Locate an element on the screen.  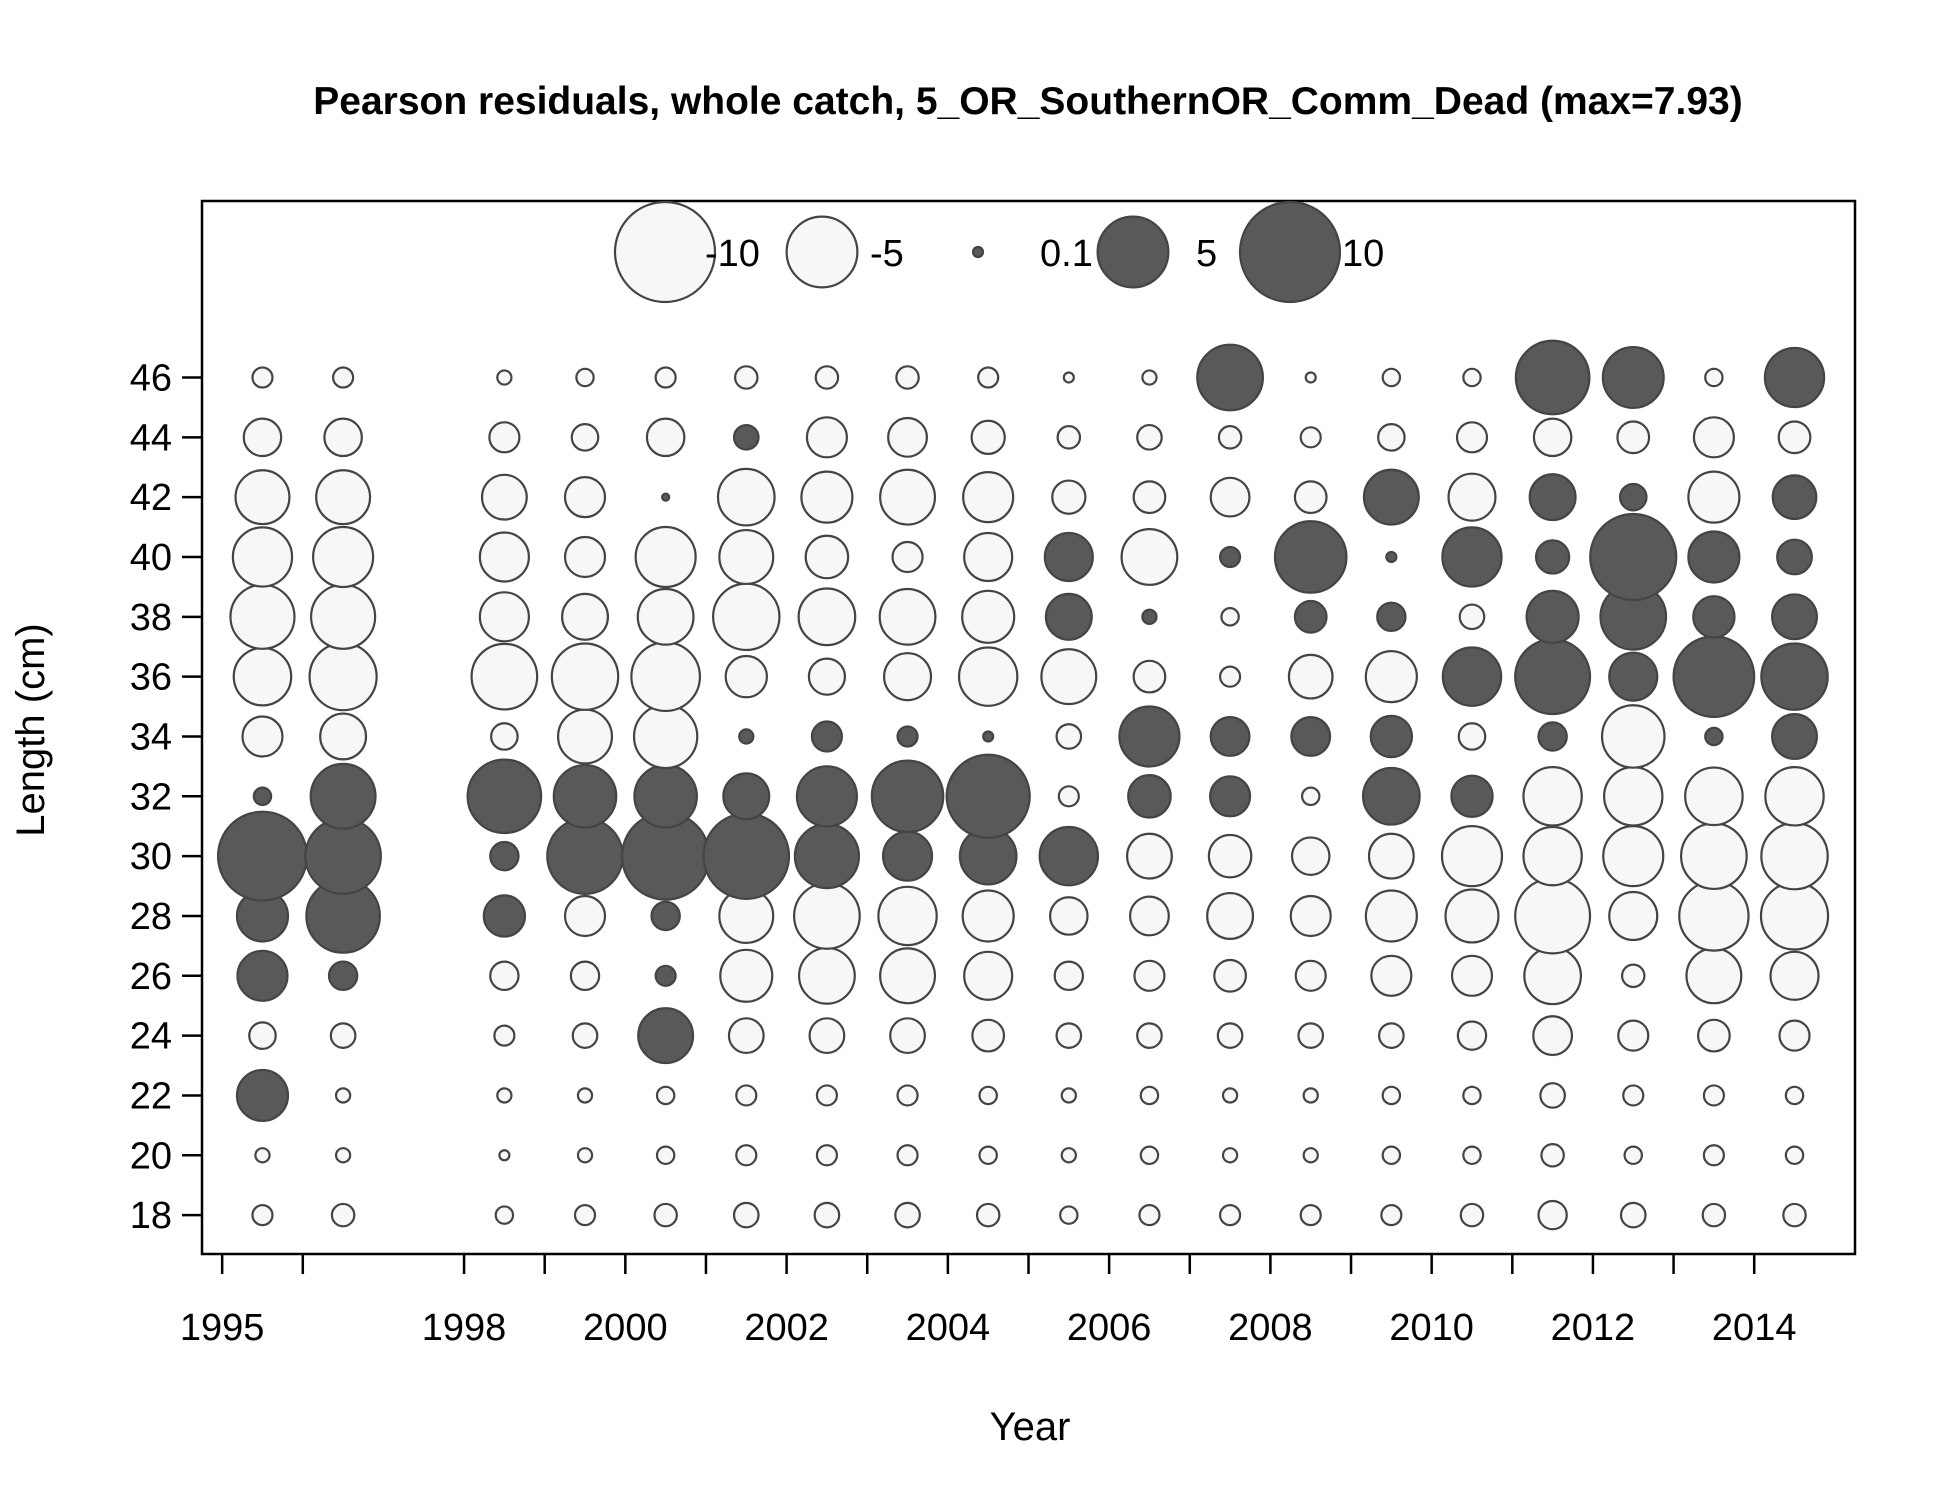
y-tick-label: 22 is located at coordinates (151, 1096).